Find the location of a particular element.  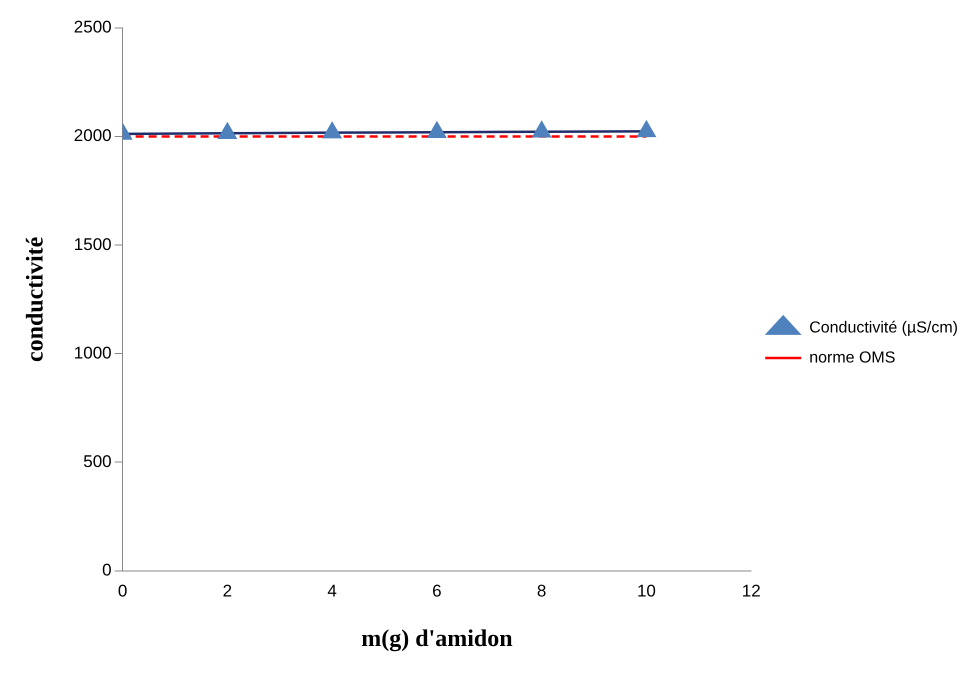

x-tick-label: 12 is located at coordinates (751, 591).